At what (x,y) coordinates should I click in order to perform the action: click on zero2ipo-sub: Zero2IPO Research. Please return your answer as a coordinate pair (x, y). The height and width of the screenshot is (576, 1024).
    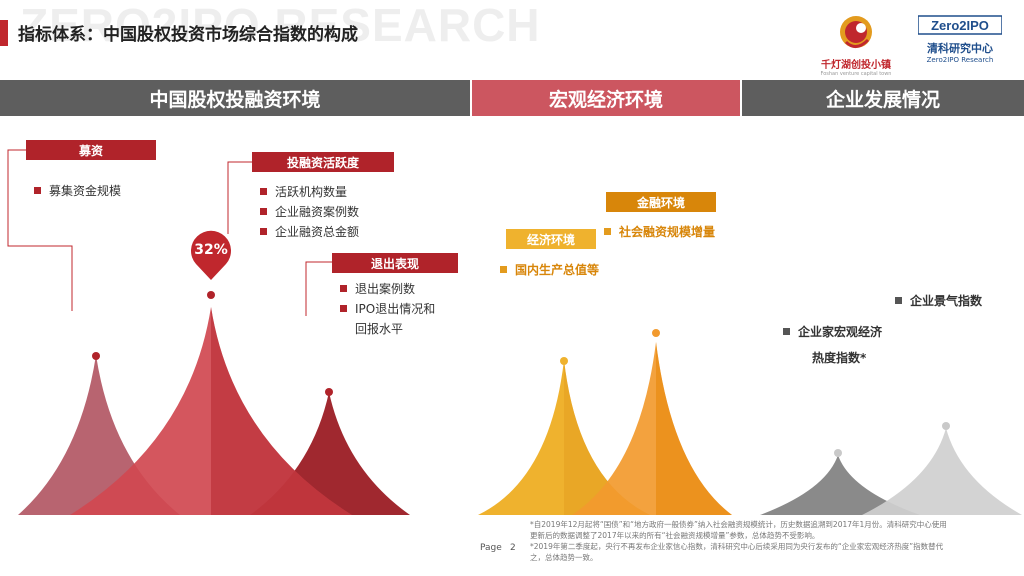
    Looking at the image, I should click on (960, 60).